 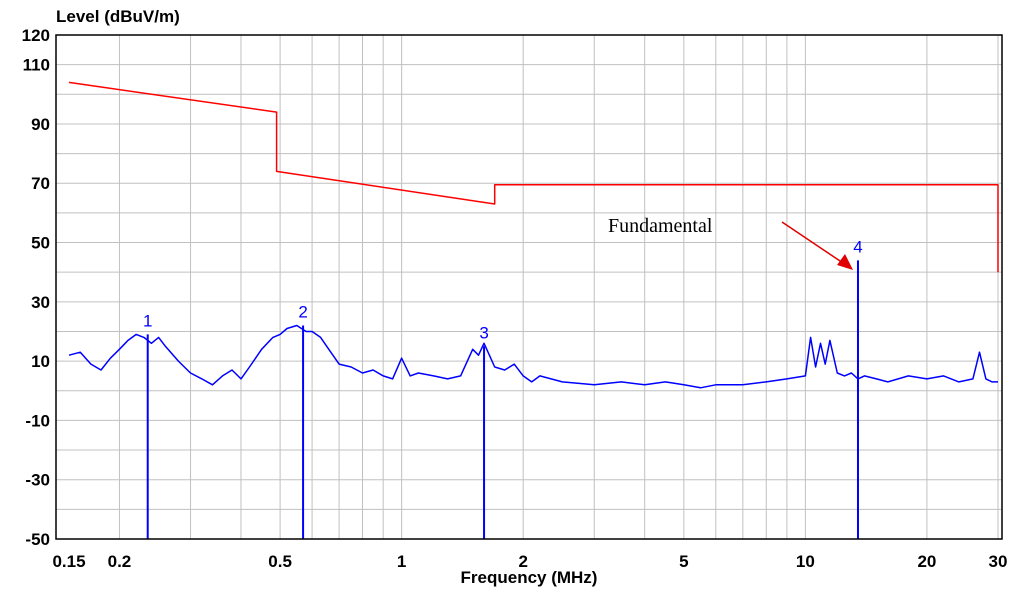 What do you see at coordinates (40, 302) in the screenshot?
I see `y-tick-label: 30` at bounding box center [40, 302].